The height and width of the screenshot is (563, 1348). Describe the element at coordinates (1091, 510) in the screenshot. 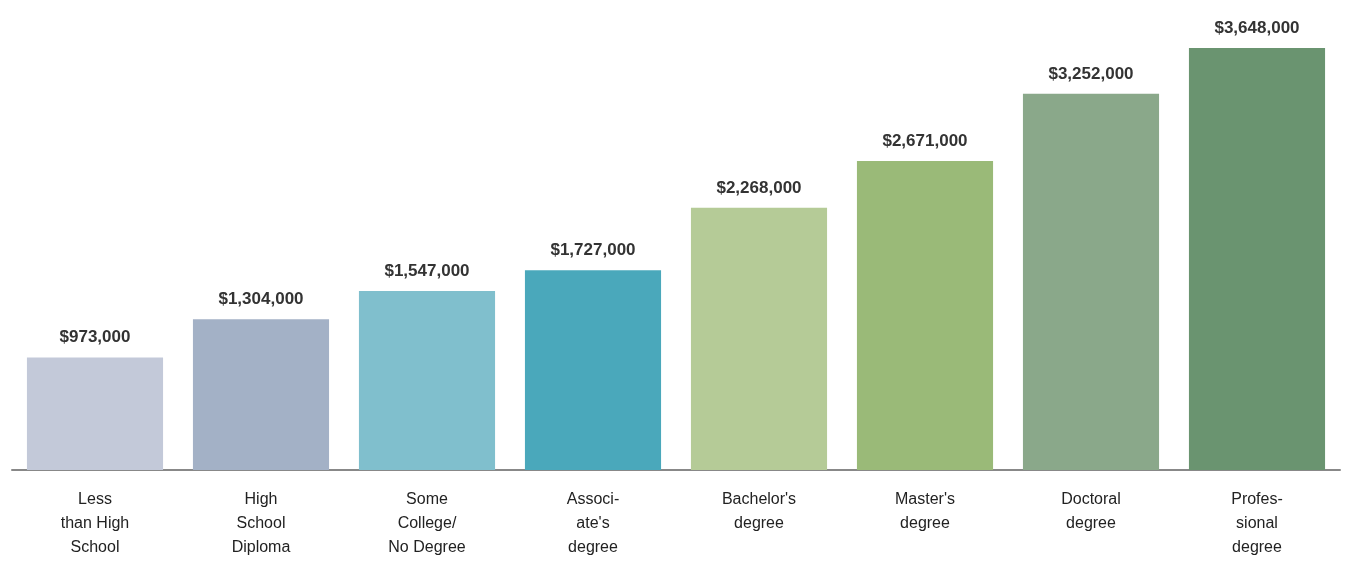

I see `x-tick-label: Doctoral degree` at that location.